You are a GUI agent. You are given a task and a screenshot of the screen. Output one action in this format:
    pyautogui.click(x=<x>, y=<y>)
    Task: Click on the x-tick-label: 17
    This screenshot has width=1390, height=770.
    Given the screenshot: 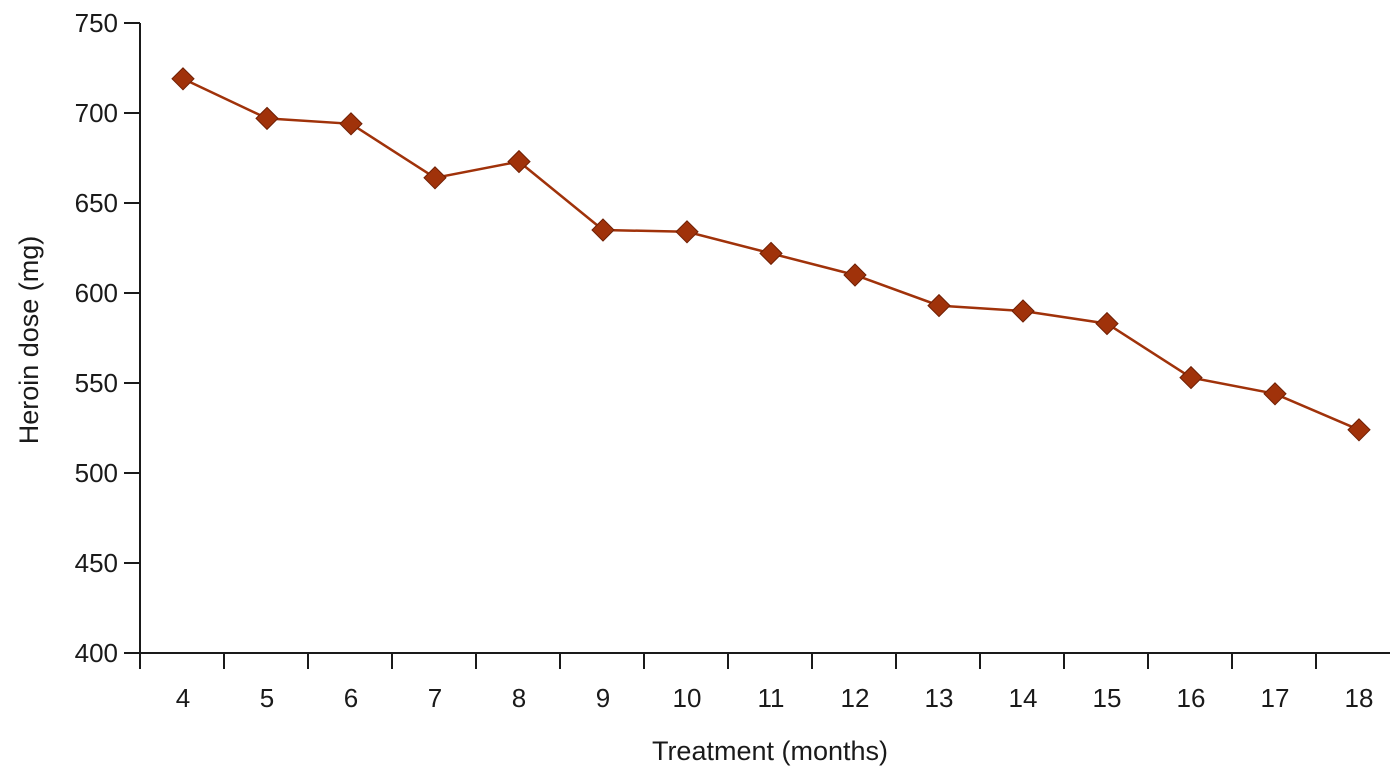 What is the action you would take?
    pyautogui.click(x=1275, y=698)
    